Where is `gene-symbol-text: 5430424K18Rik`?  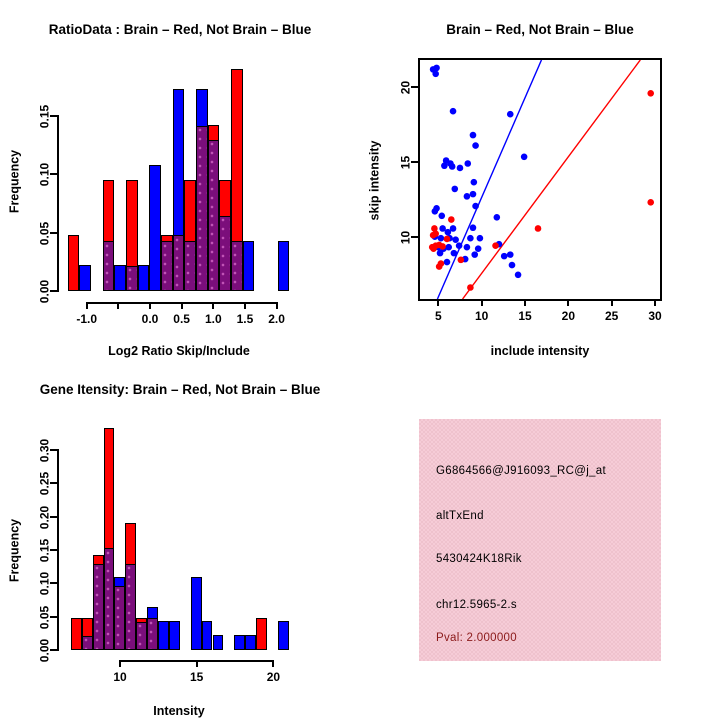
gene-symbol-text: 5430424K18Rik is located at coordinates (479, 559).